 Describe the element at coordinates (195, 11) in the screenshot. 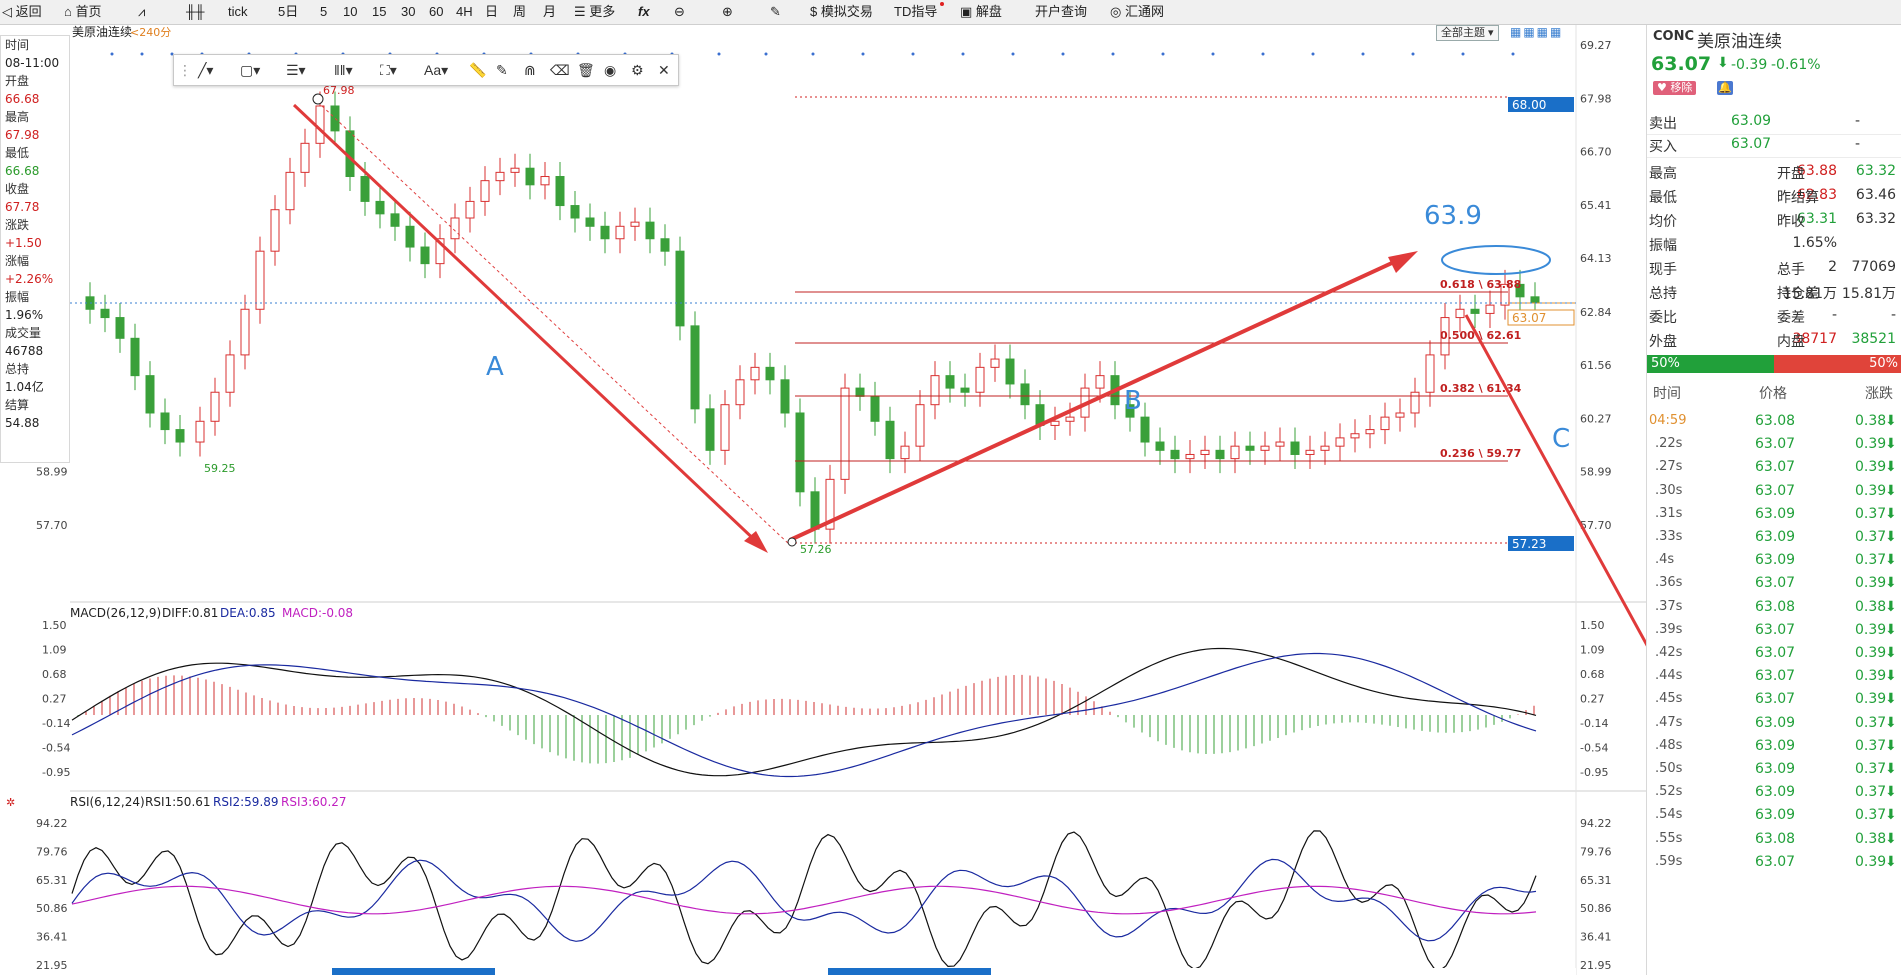

I see `candle-chart-icon: ╫╫` at that location.